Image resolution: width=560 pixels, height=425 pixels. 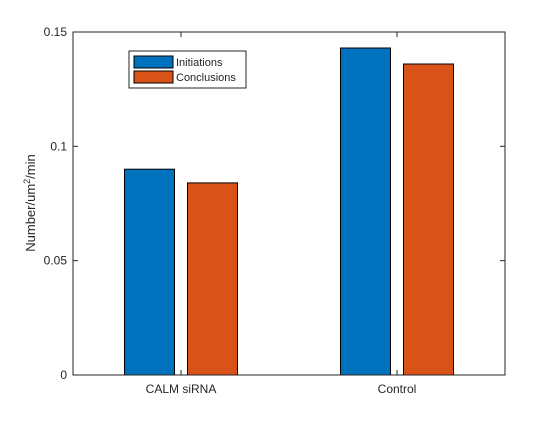 I want to click on bar-initiations-control, so click(x=365, y=211).